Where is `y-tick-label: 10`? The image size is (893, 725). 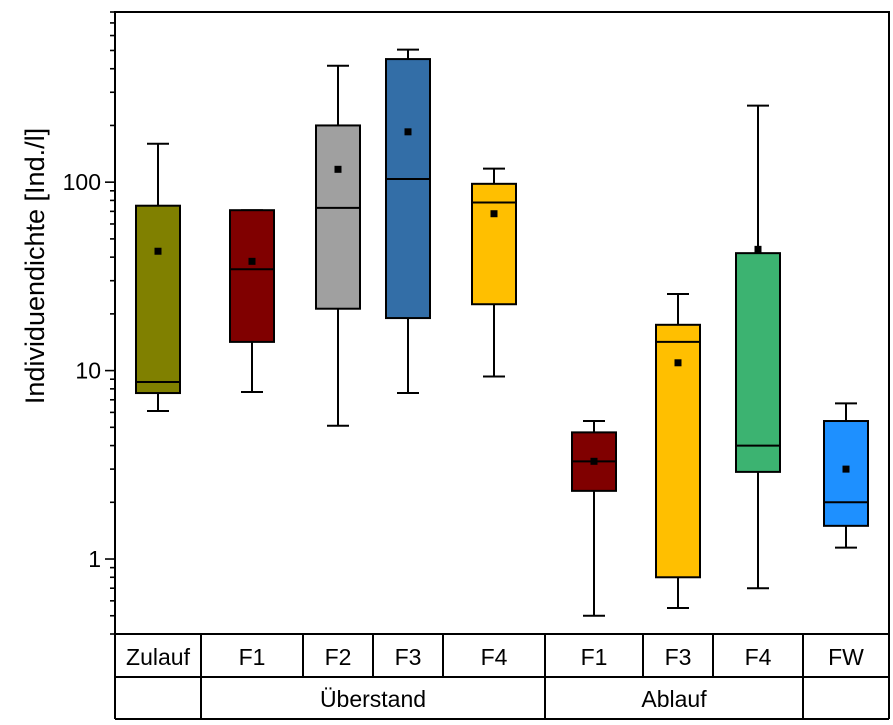
y-tick-label: 10 is located at coordinates (88, 371).